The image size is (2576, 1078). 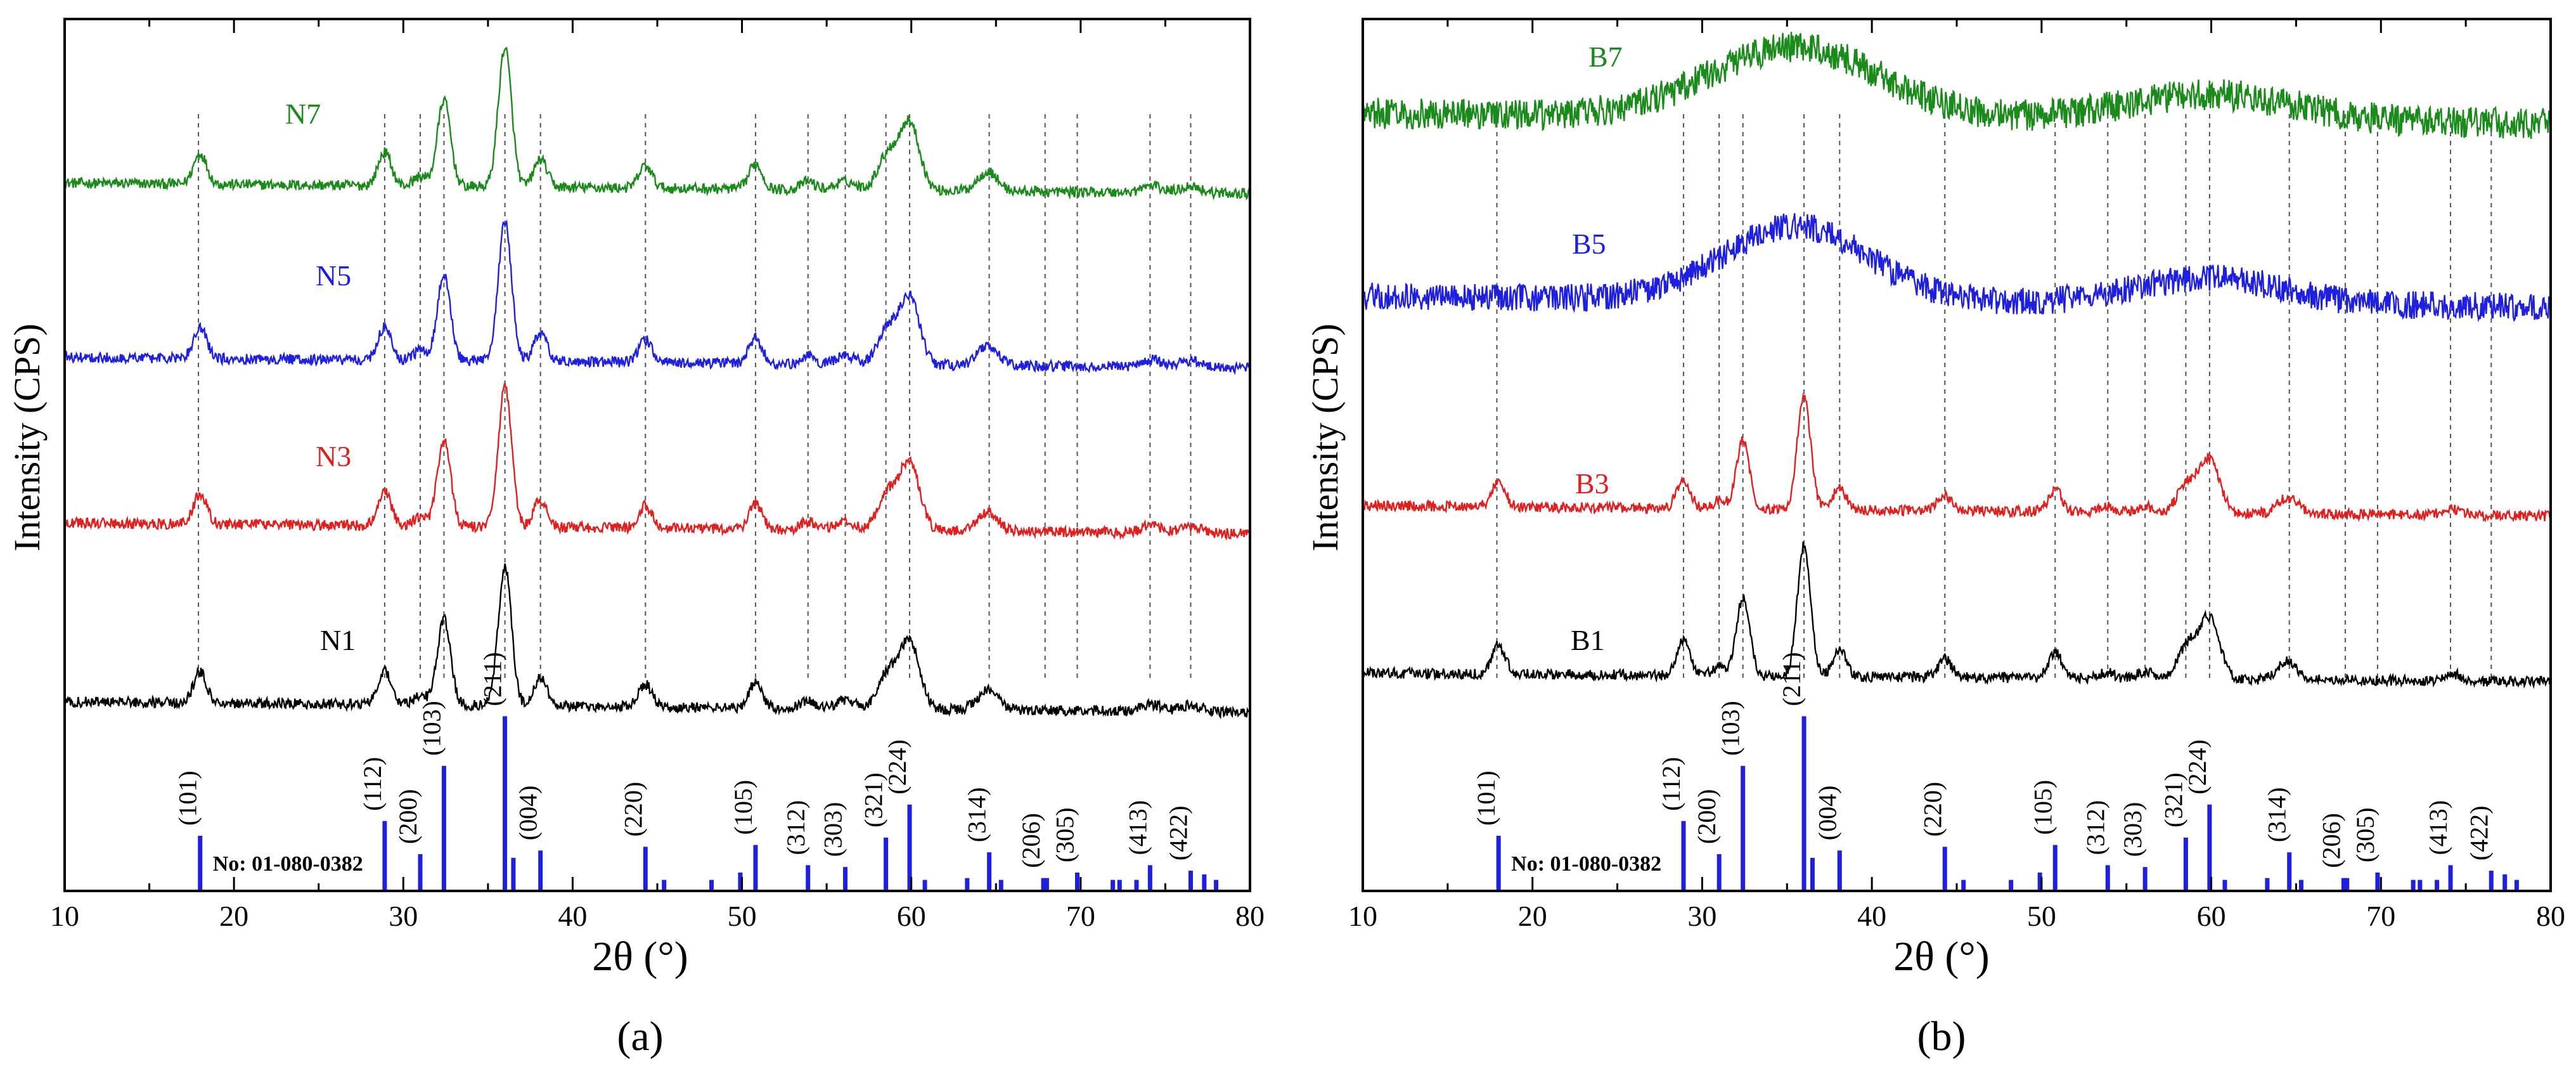 What do you see at coordinates (640, 1036) in the screenshot?
I see `panel-a-label: (a)` at bounding box center [640, 1036].